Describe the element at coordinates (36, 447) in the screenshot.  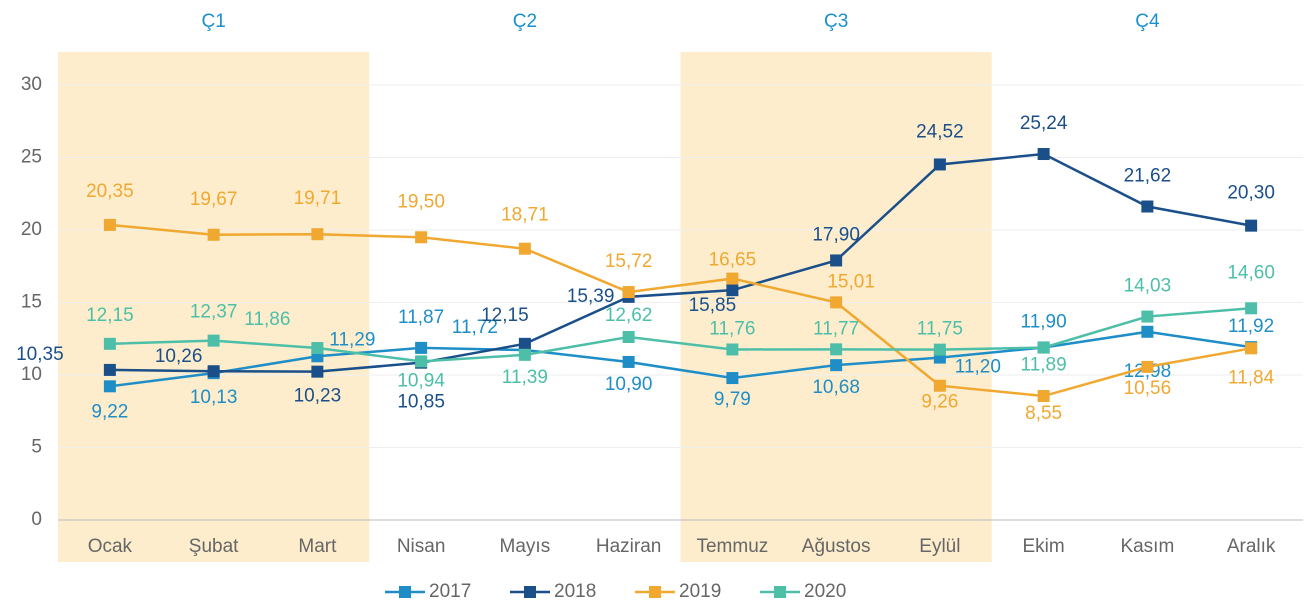
I see `y-tick-label: 5` at that location.